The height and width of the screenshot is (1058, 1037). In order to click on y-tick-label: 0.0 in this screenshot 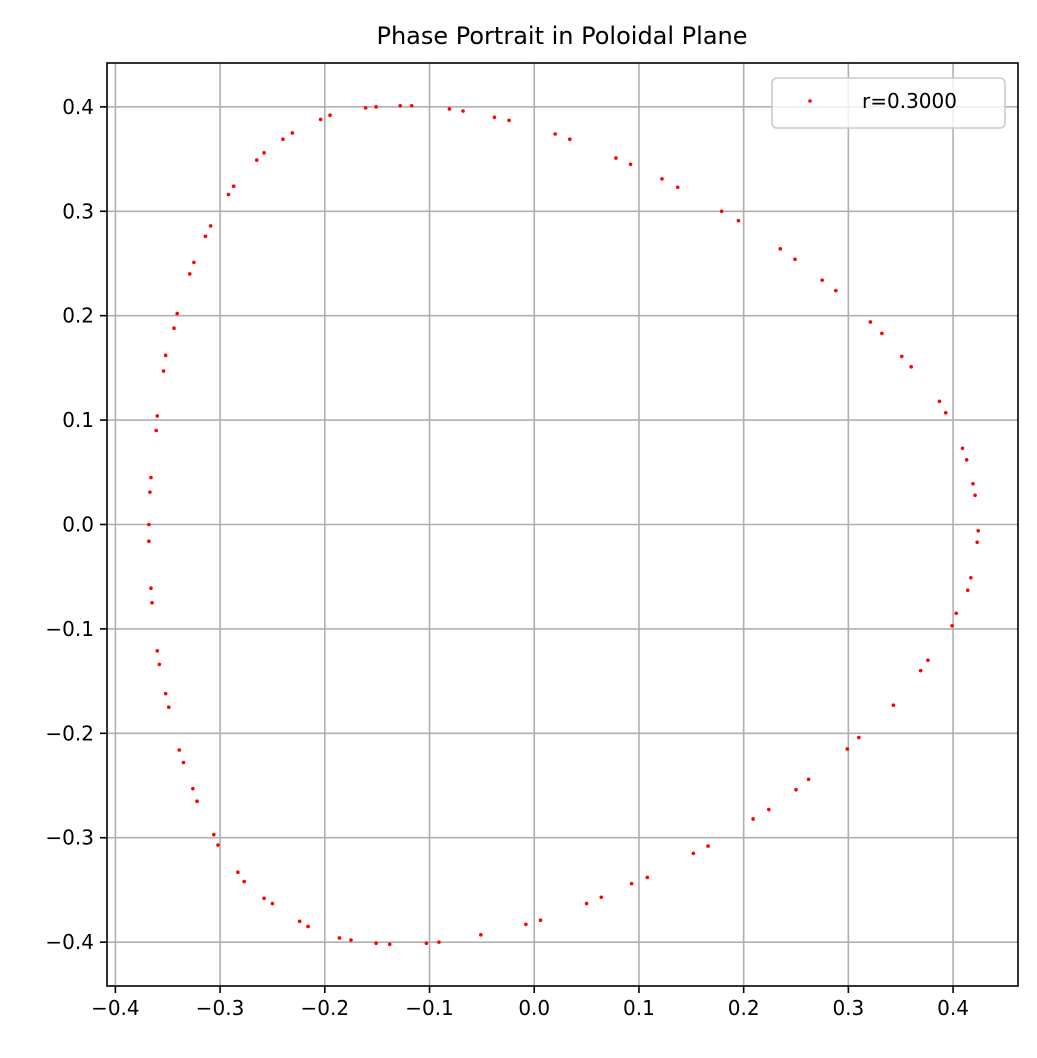, I will do `click(78, 525)`.